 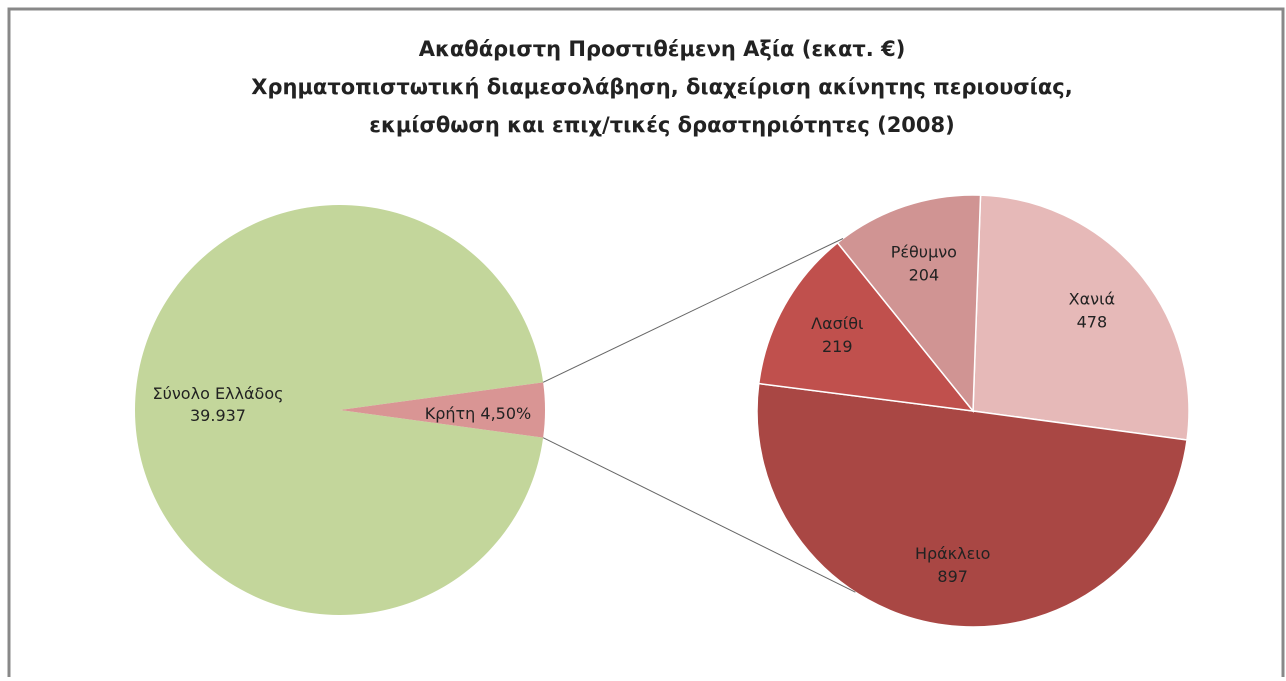 What do you see at coordinates (837, 346) in the screenshot?
I see `value-label: 219` at bounding box center [837, 346].